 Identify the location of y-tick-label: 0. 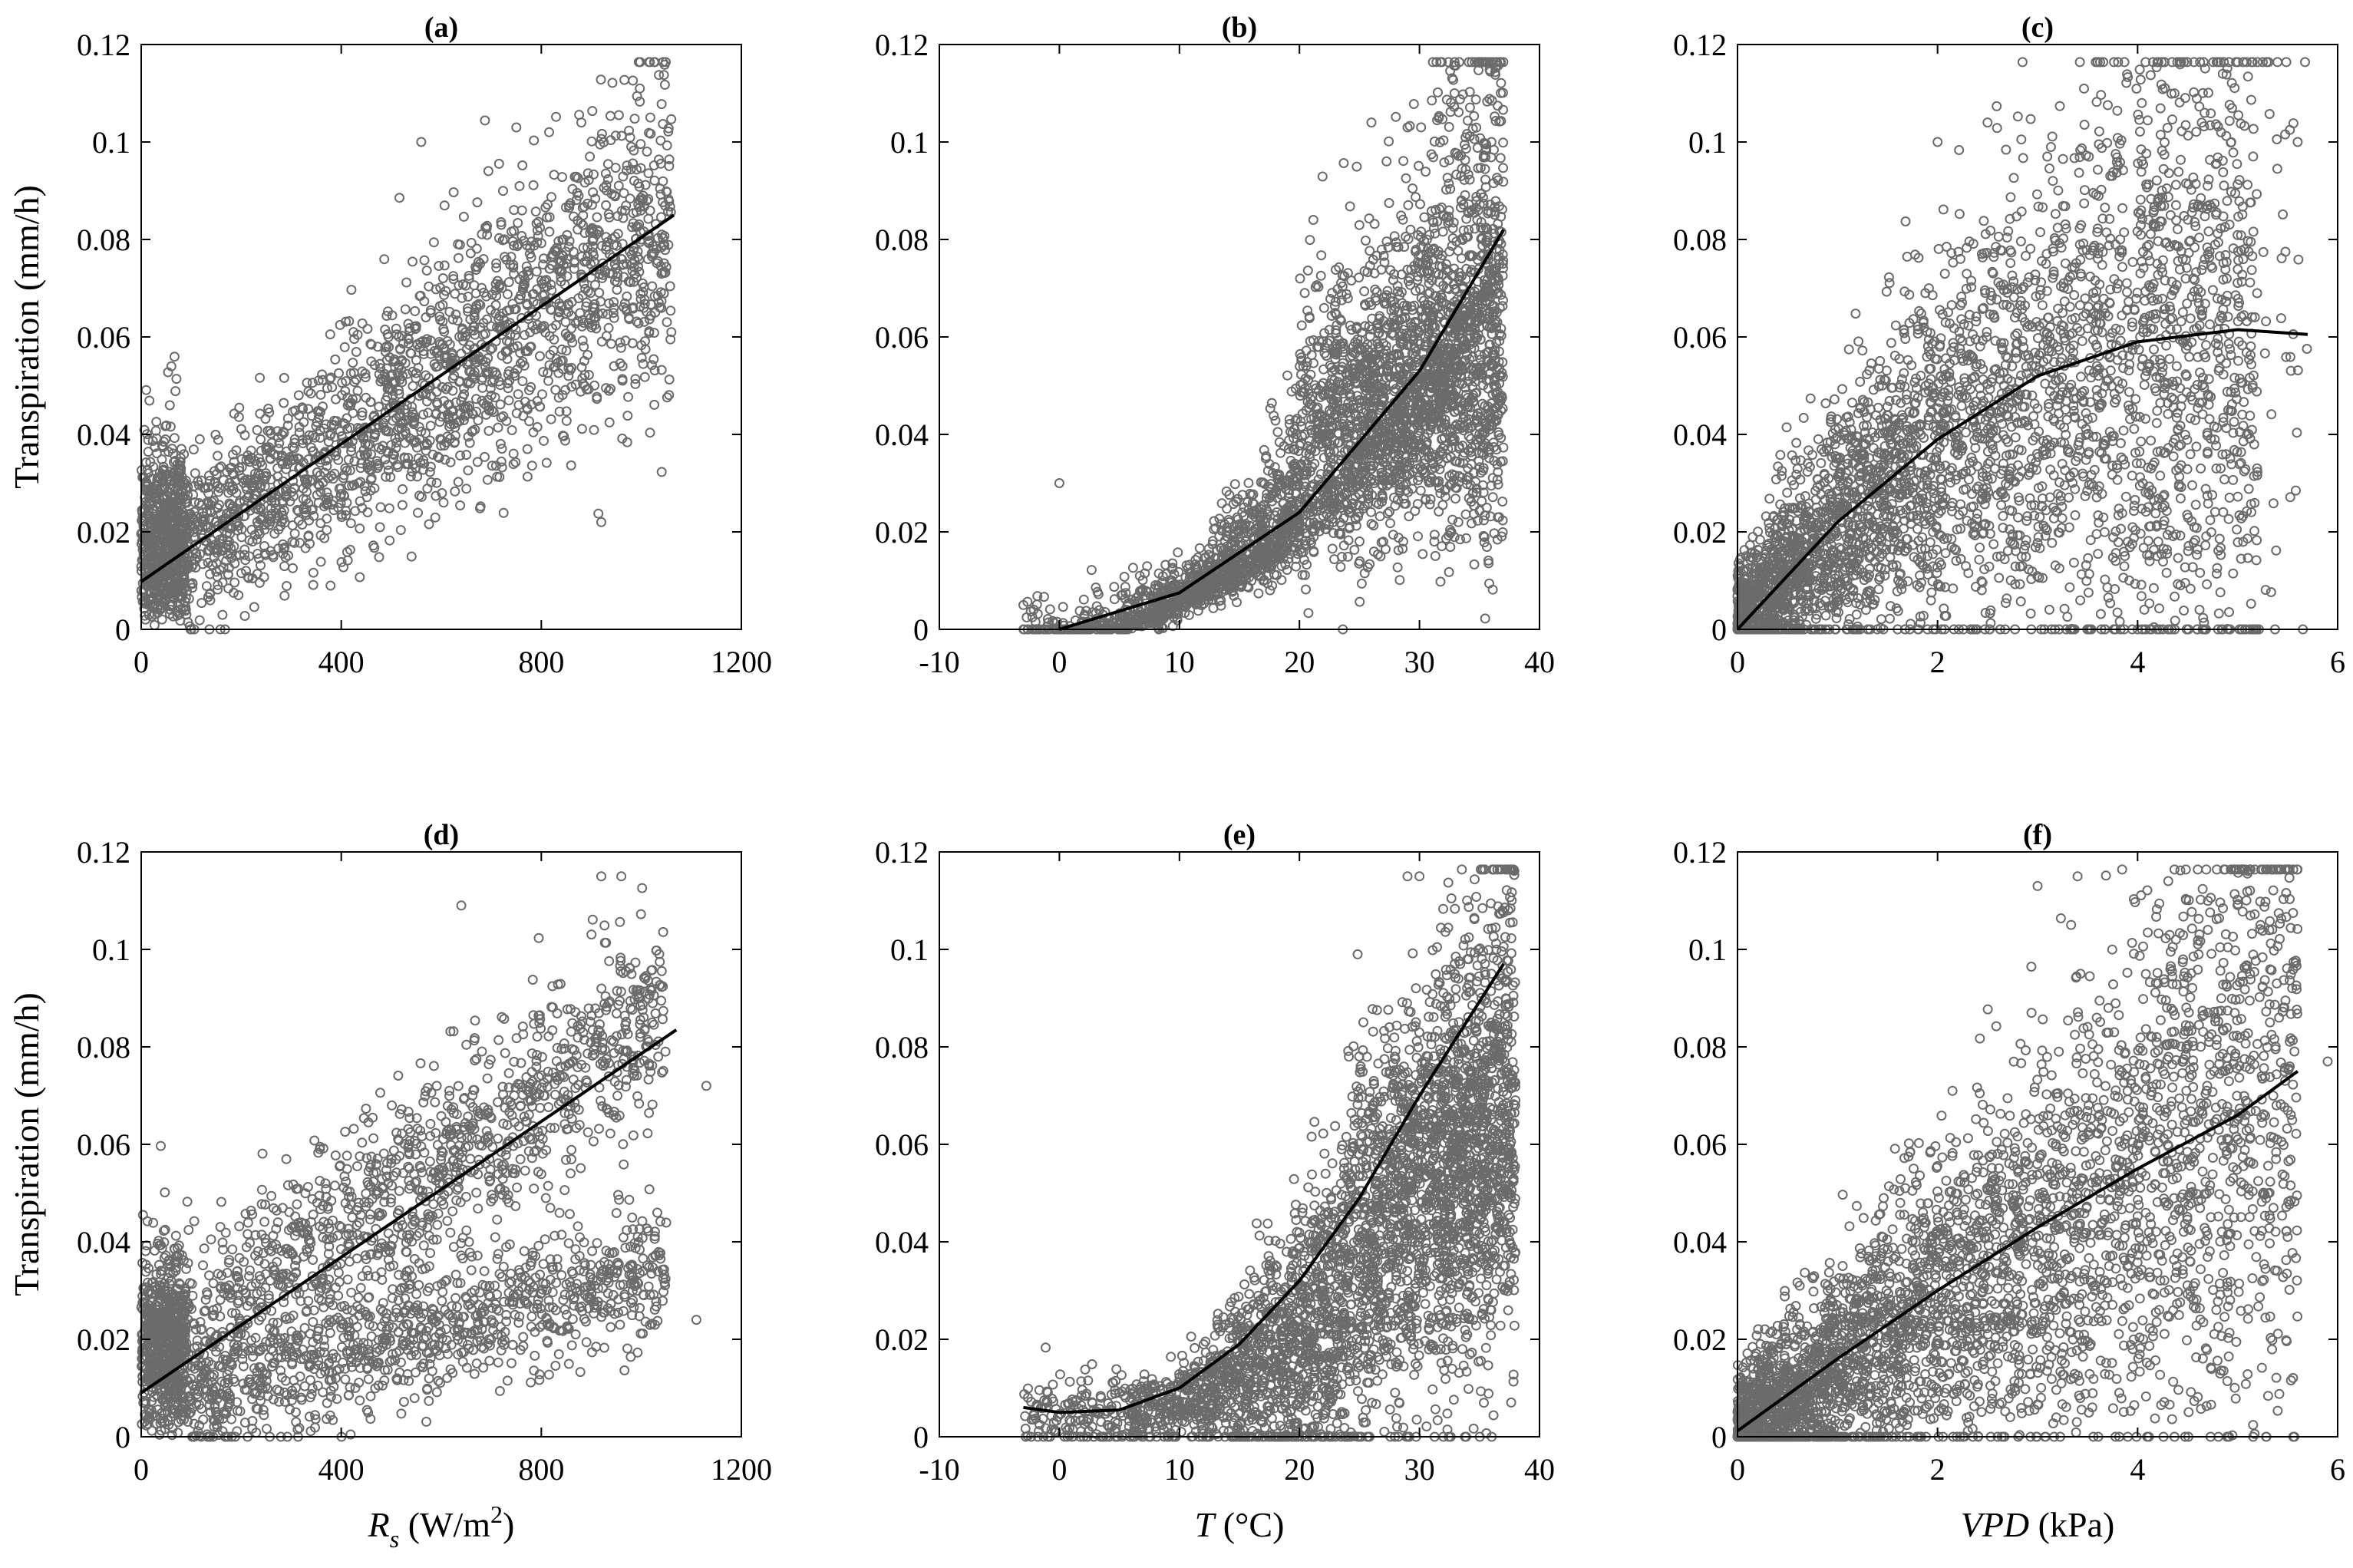
(123, 629).